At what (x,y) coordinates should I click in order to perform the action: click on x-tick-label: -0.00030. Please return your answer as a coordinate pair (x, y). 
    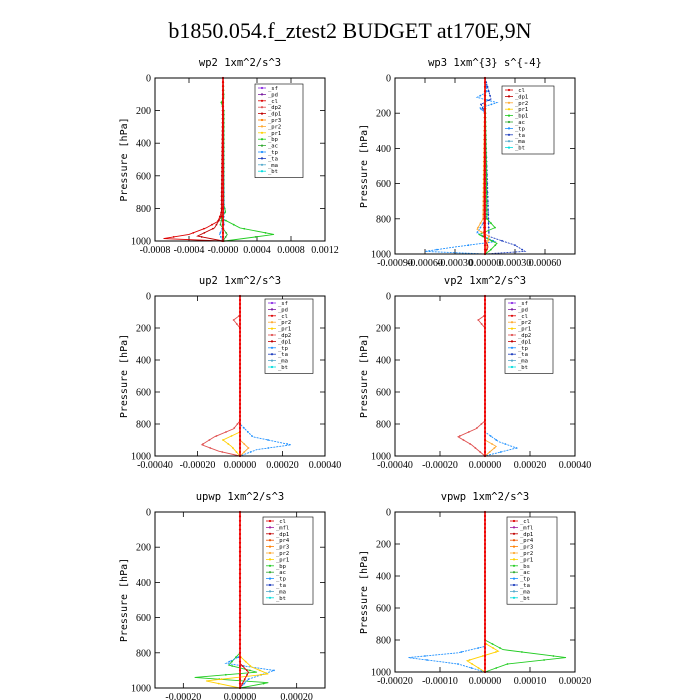
    Looking at the image, I should click on (455, 263).